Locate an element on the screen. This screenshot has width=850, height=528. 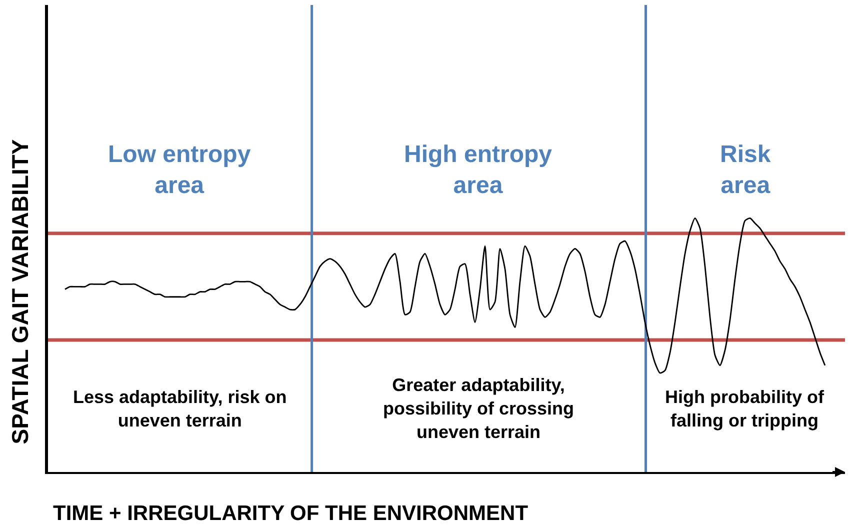
y-axis-title: SPATIAL GAIT VARIABILITY is located at coordinates (19, 291).